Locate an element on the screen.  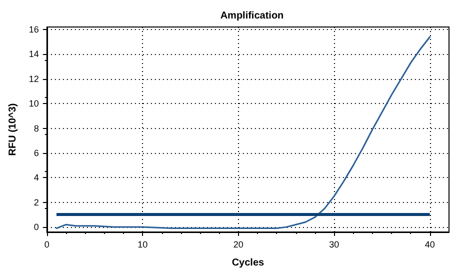
y-tick-label: 0 is located at coordinates (36, 227).